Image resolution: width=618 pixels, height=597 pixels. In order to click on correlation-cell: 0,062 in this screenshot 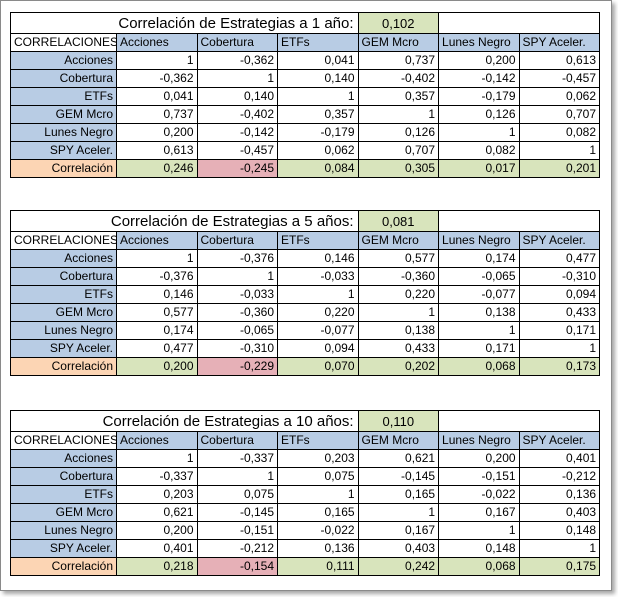, I will do `click(318, 150)`.